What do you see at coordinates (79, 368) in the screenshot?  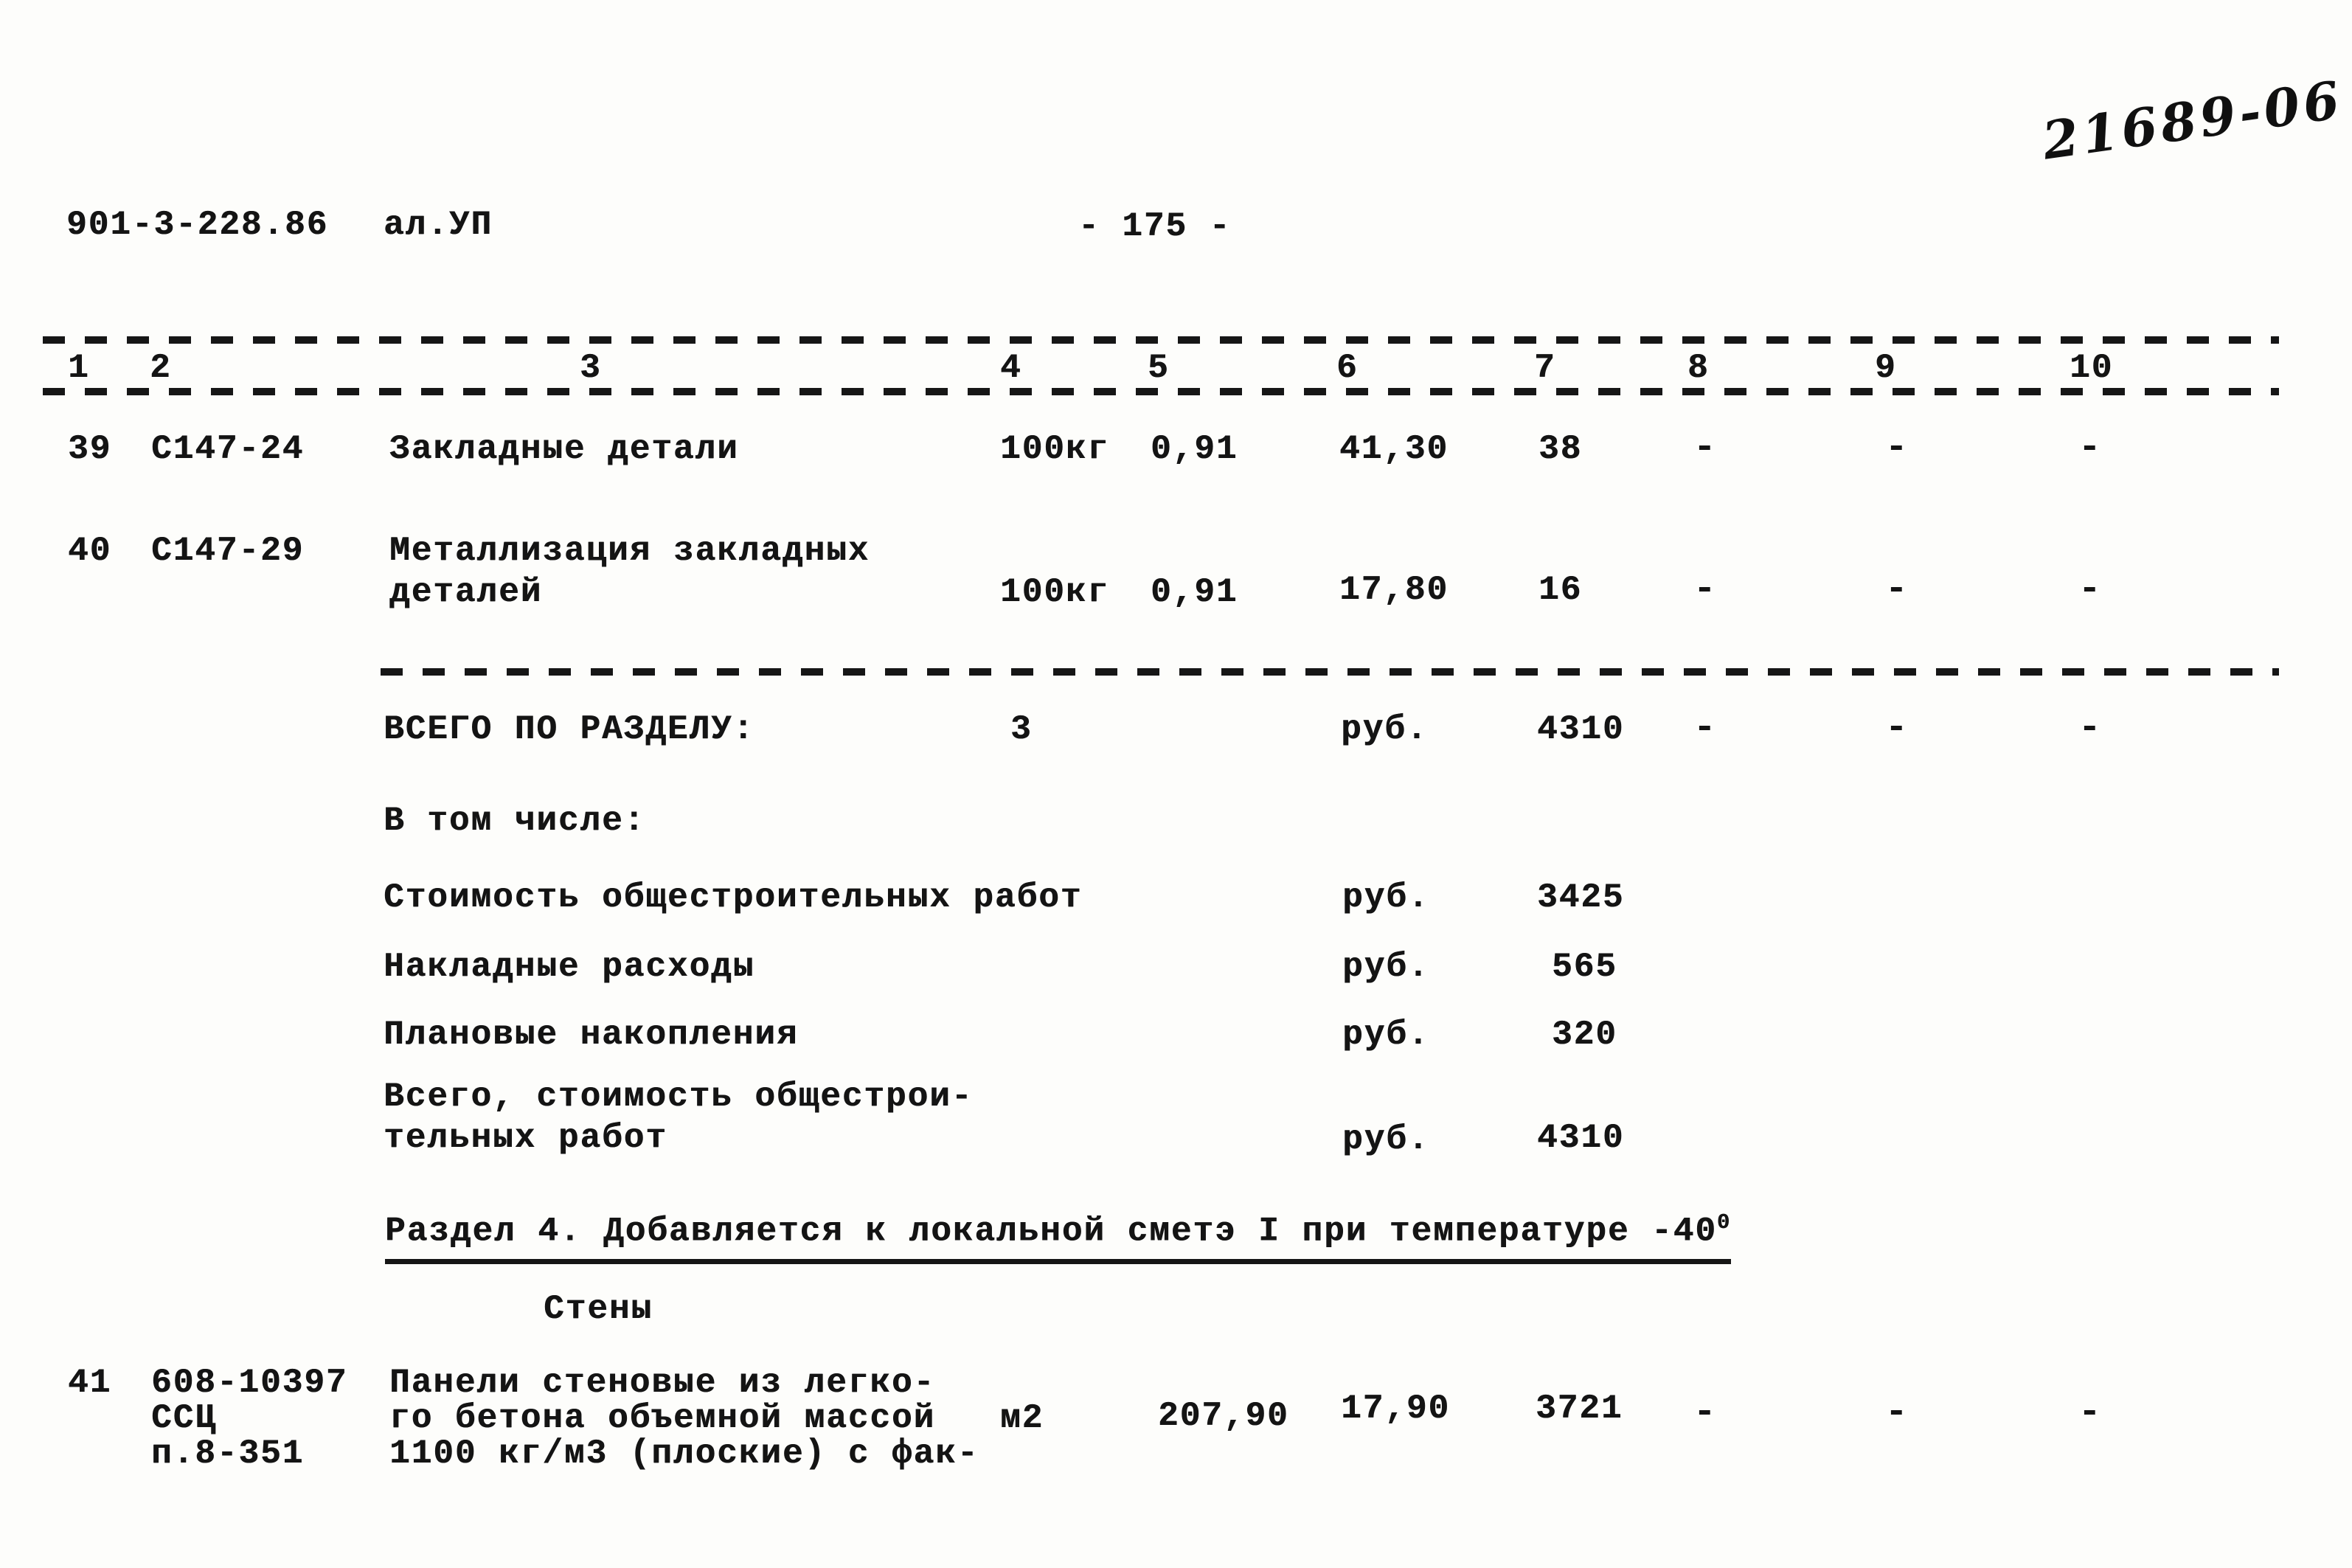 I see `col-header-1: 1` at bounding box center [79, 368].